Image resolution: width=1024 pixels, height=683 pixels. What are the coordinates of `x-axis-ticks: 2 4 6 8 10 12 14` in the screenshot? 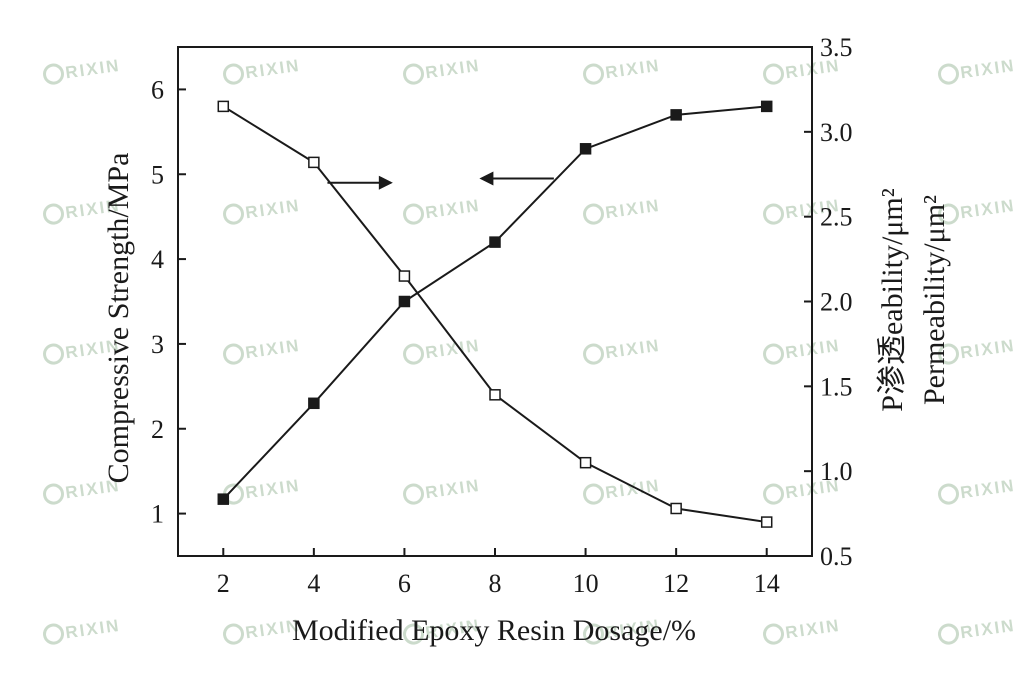 It's located at (498, 573).